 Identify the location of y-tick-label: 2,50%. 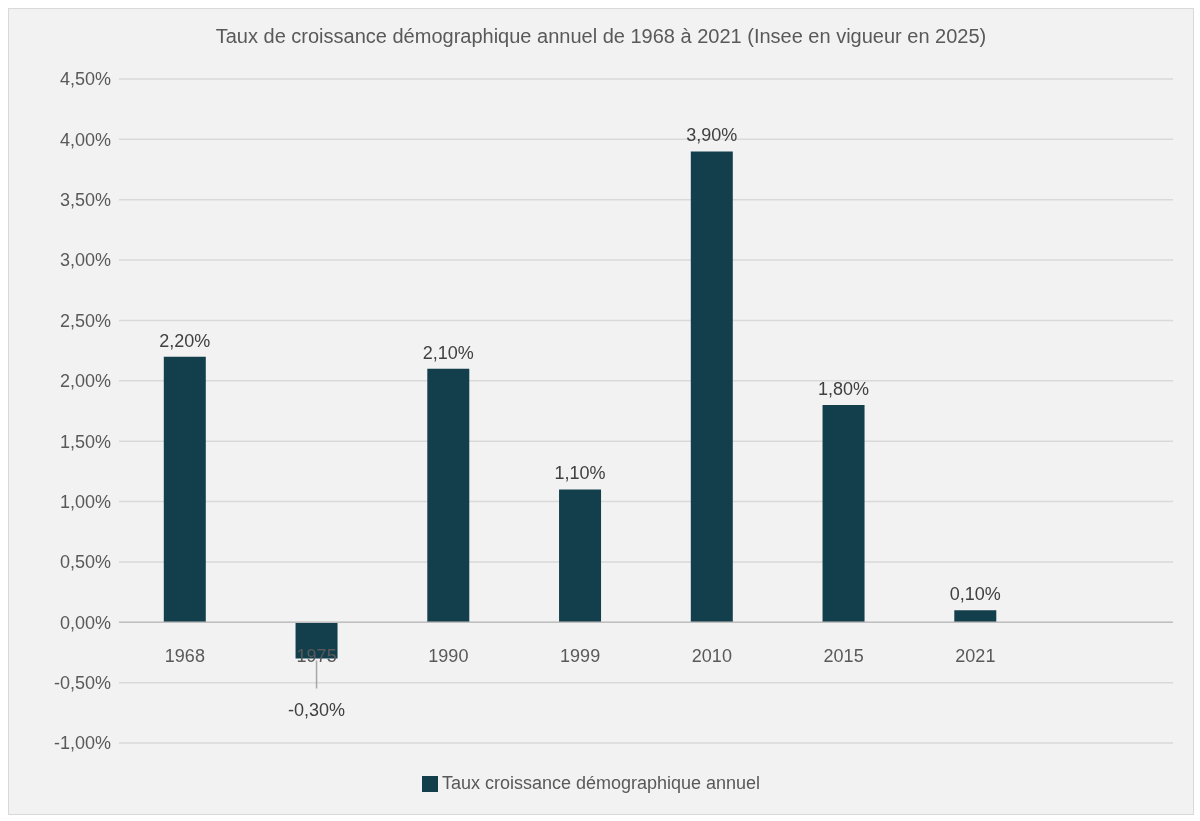
(85, 320).